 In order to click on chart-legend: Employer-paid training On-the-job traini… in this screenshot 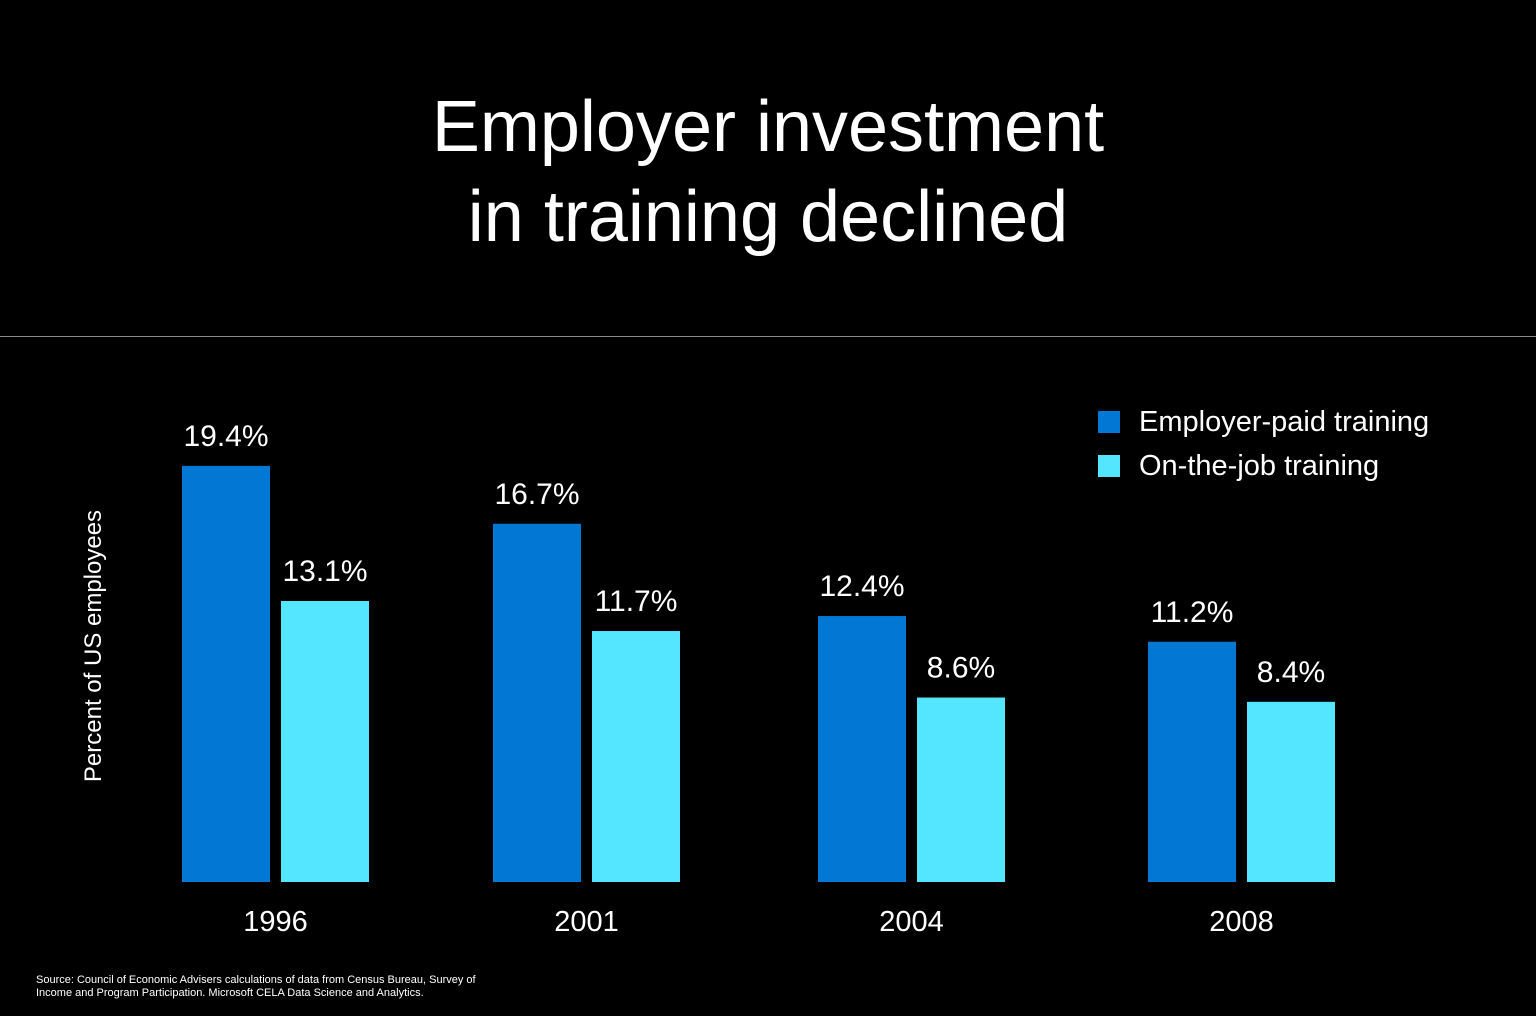, I will do `click(1263, 444)`.